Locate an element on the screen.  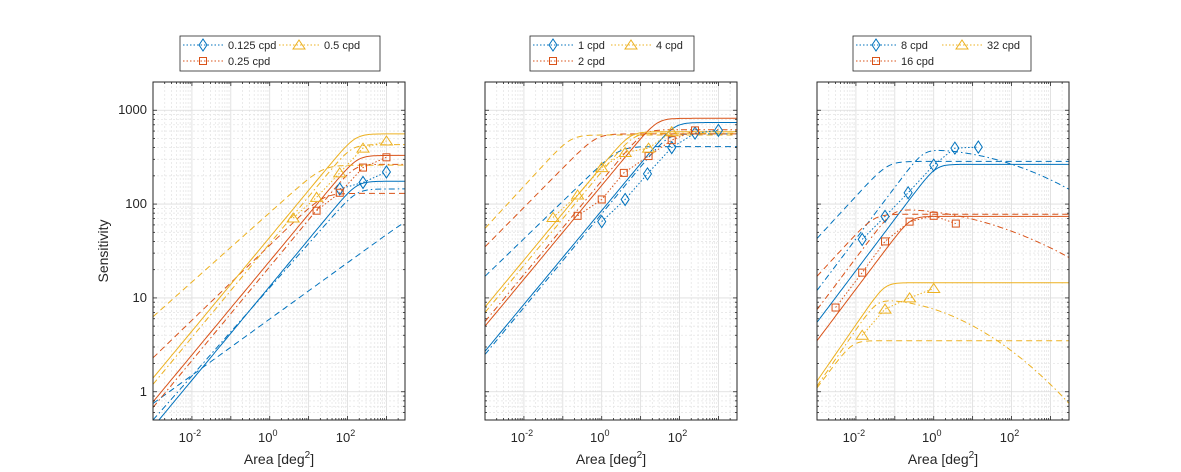
legend-label: 4 cpd is located at coordinates (669, 46).